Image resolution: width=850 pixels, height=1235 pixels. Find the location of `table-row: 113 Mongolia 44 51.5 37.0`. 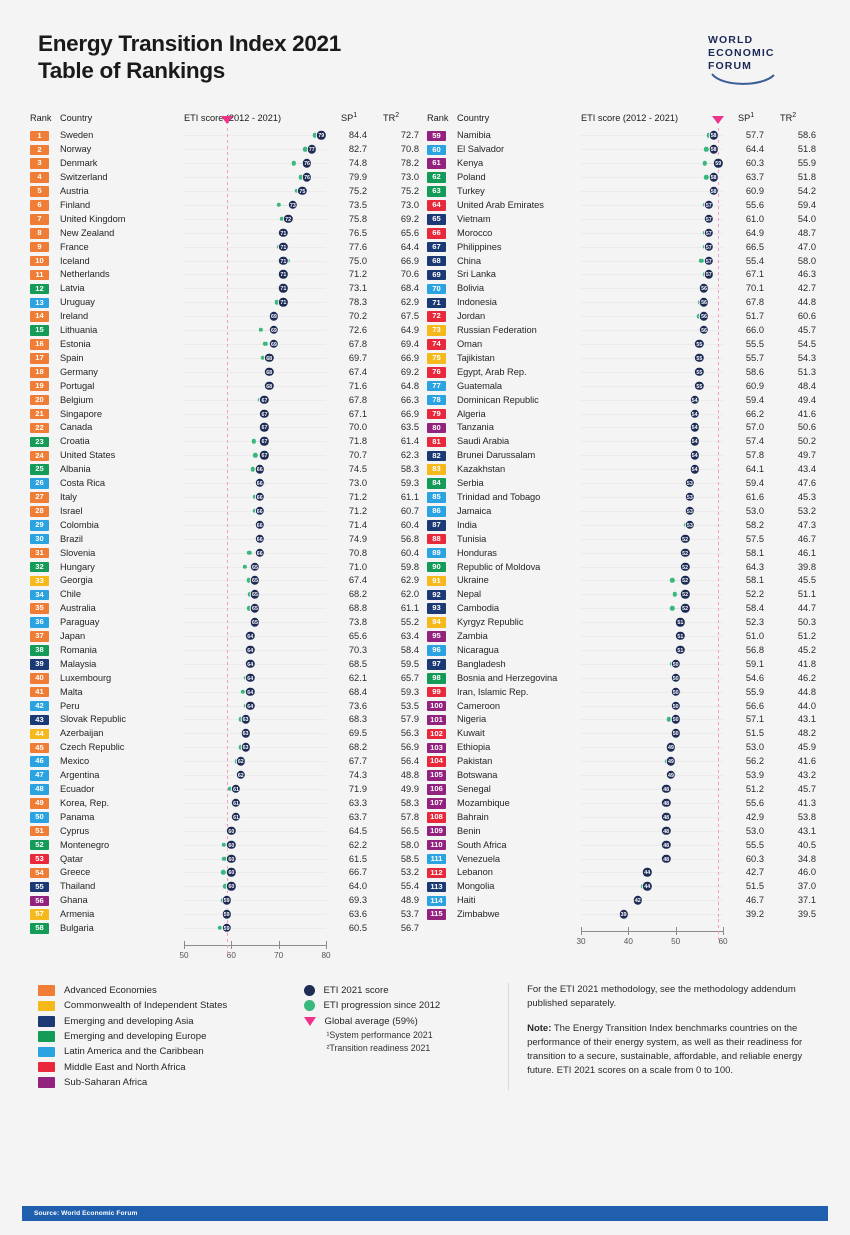

table-row: 113 Mongolia 44 51.5 37.0 is located at coordinates (625, 886).